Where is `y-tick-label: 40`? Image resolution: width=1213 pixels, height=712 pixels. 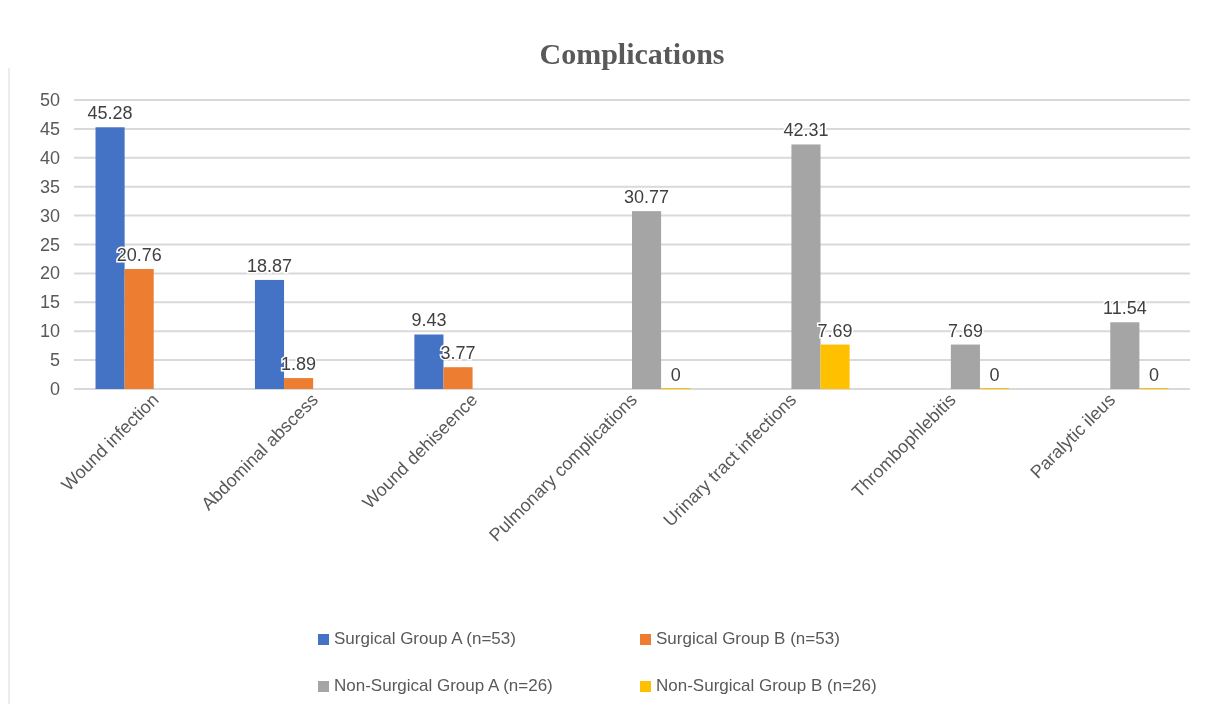 y-tick-label: 40 is located at coordinates (49, 157).